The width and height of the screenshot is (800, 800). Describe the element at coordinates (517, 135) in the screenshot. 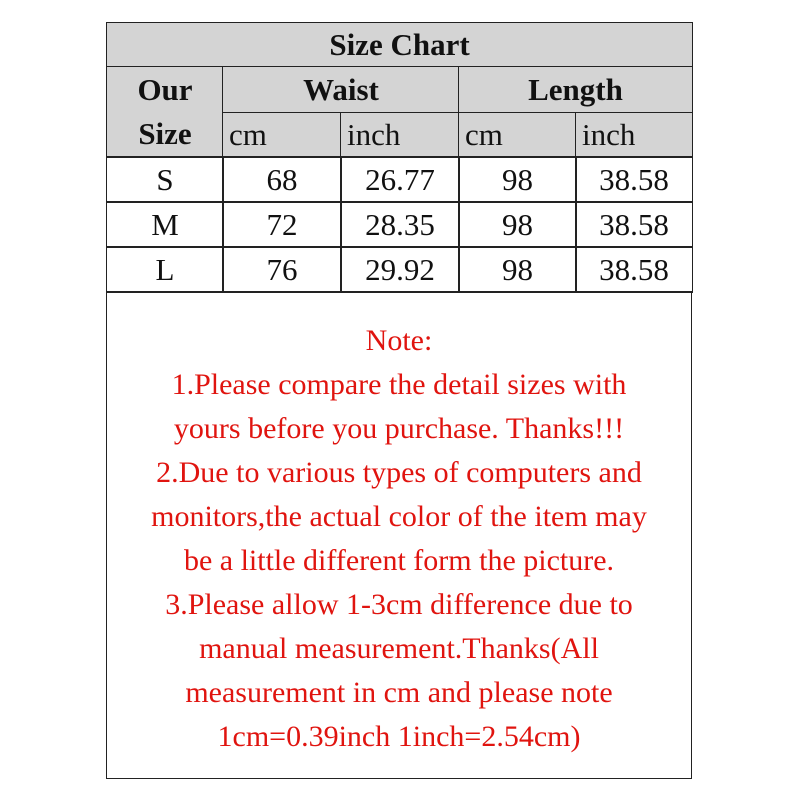

I see `header-length-cm: cm` at that location.